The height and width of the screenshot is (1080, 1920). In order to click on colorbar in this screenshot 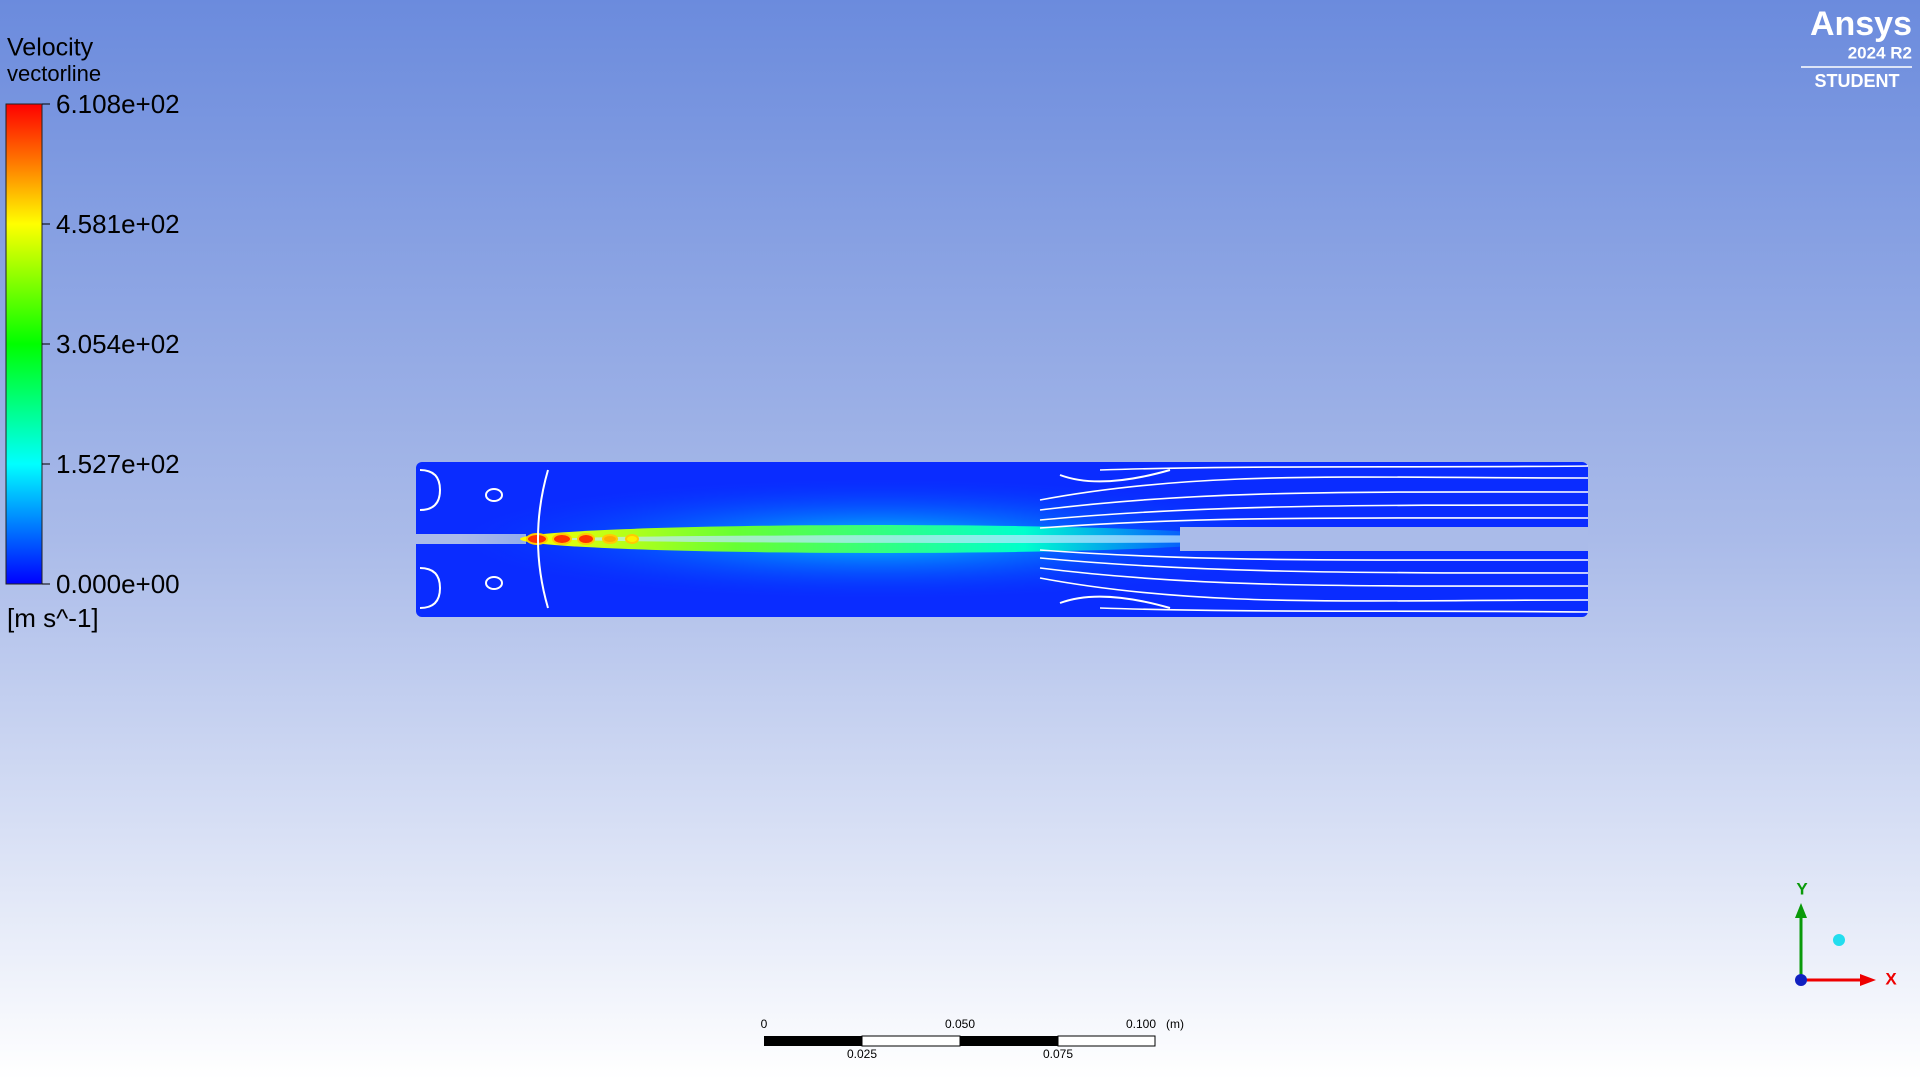, I will do `click(24, 344)`.